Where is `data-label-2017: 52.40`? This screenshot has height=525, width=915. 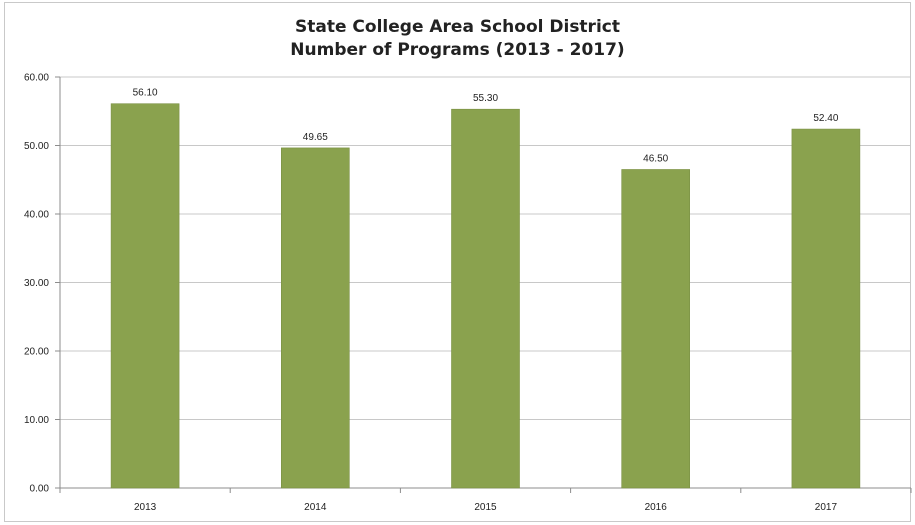
data-label-2017: 52.40 is located at coordinates (825, 118).